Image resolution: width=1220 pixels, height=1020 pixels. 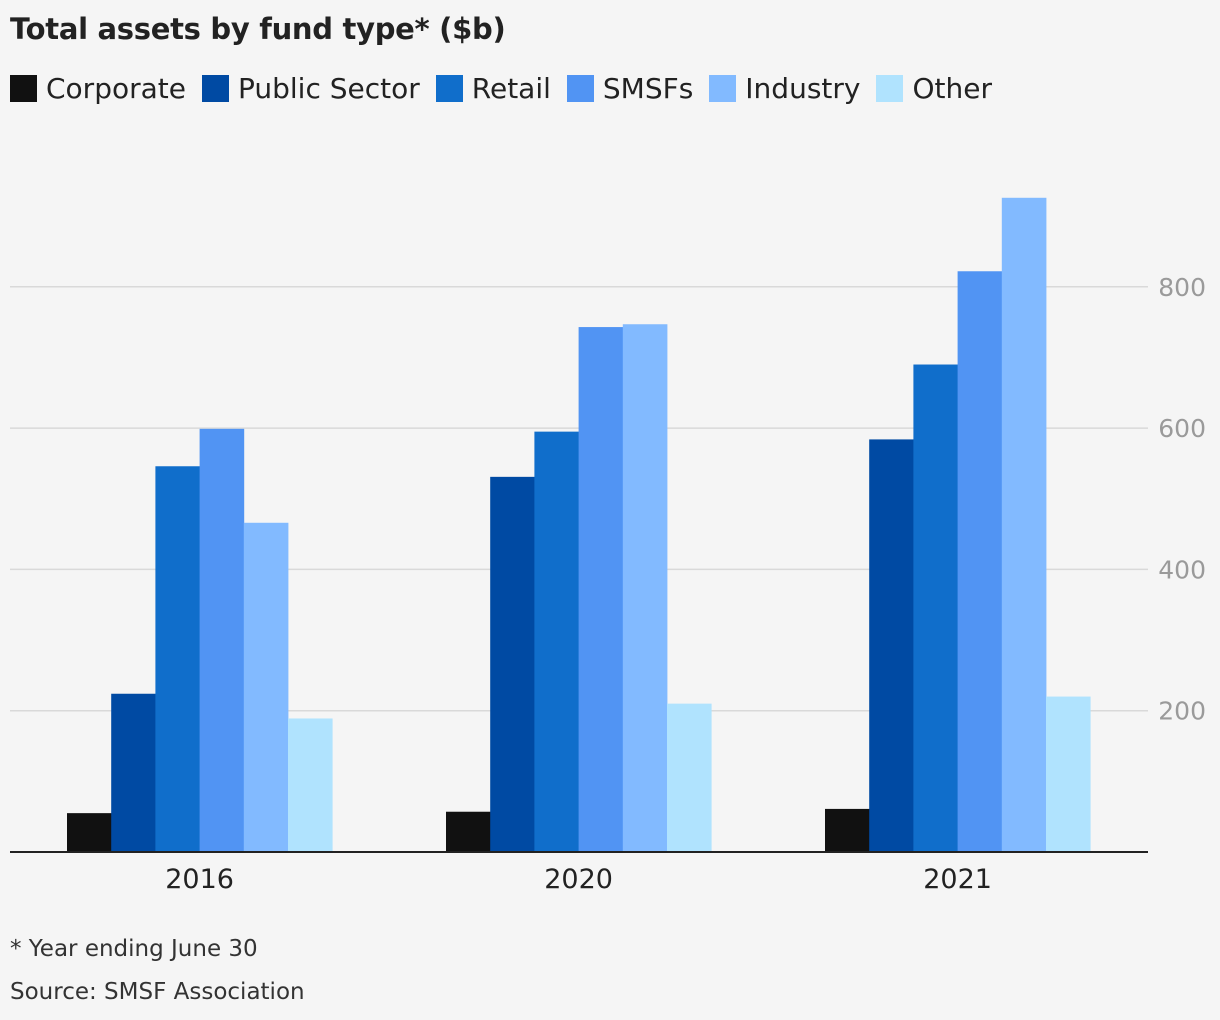 What do you see at coordinates (1182, 428) in the screenshot?
I see `y-tick-label: 600` at bounding box center [1182, 428].